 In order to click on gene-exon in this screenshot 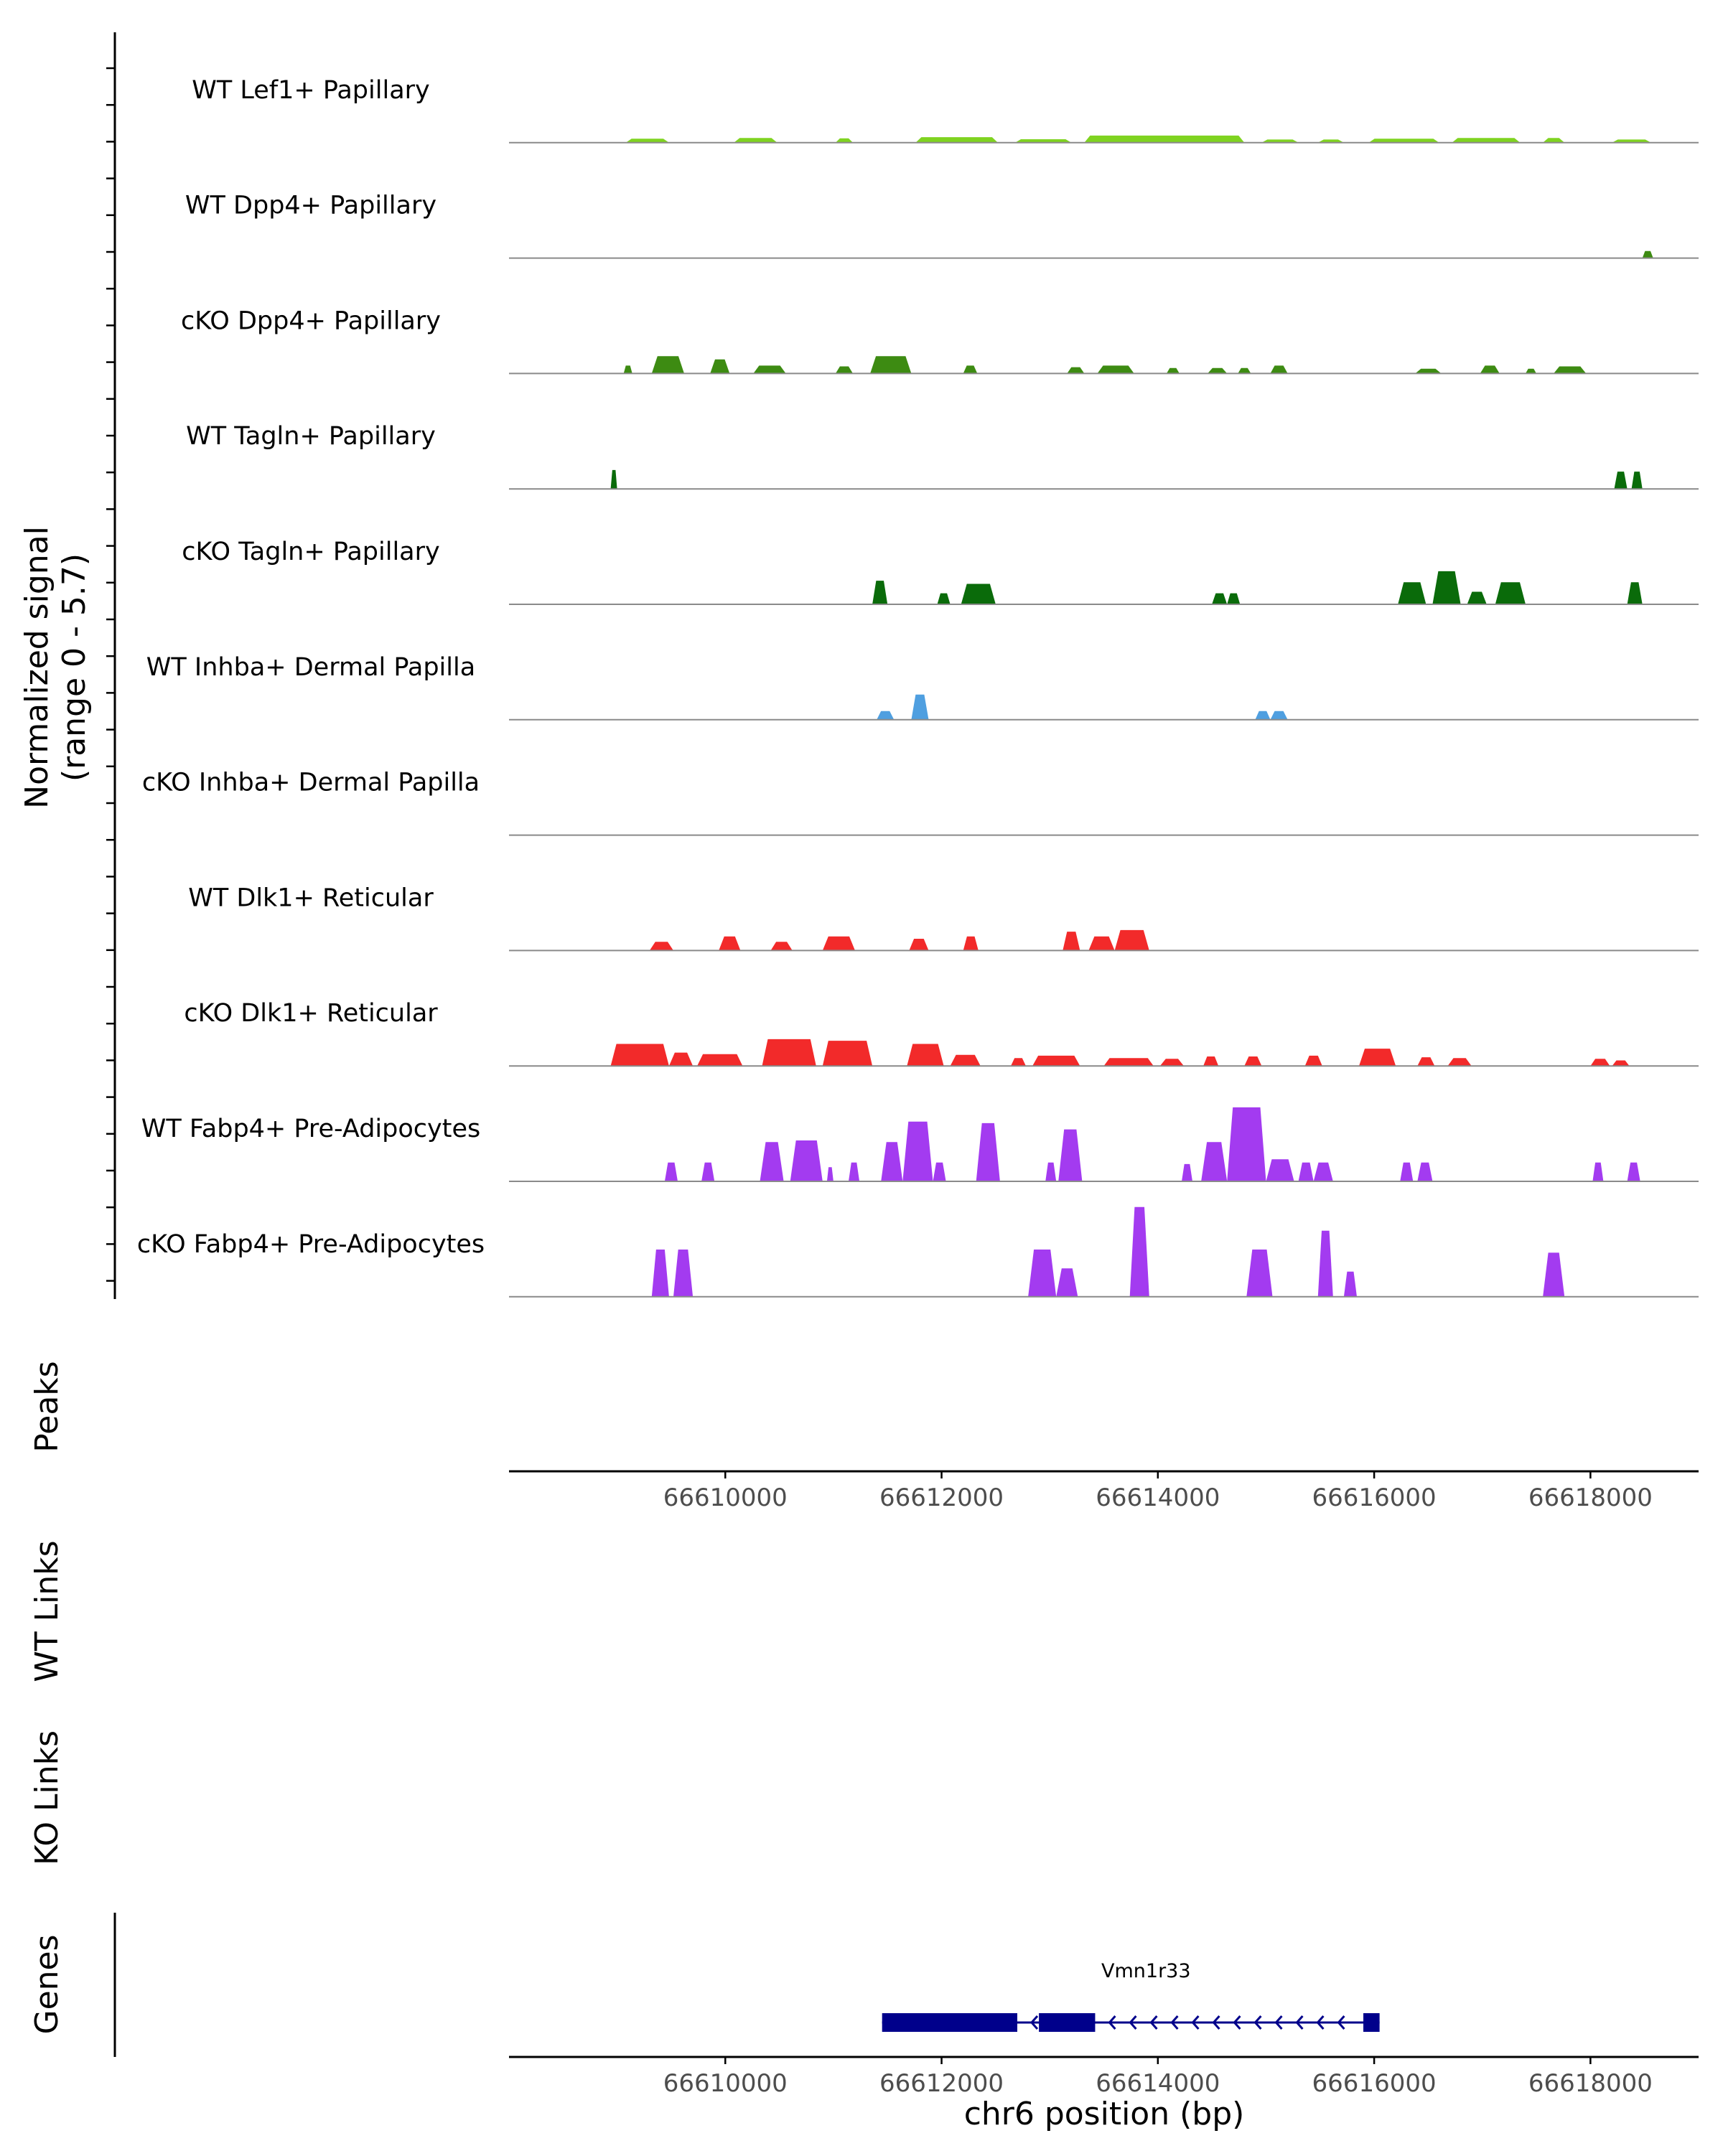, I will do `click(949, 2022)`.